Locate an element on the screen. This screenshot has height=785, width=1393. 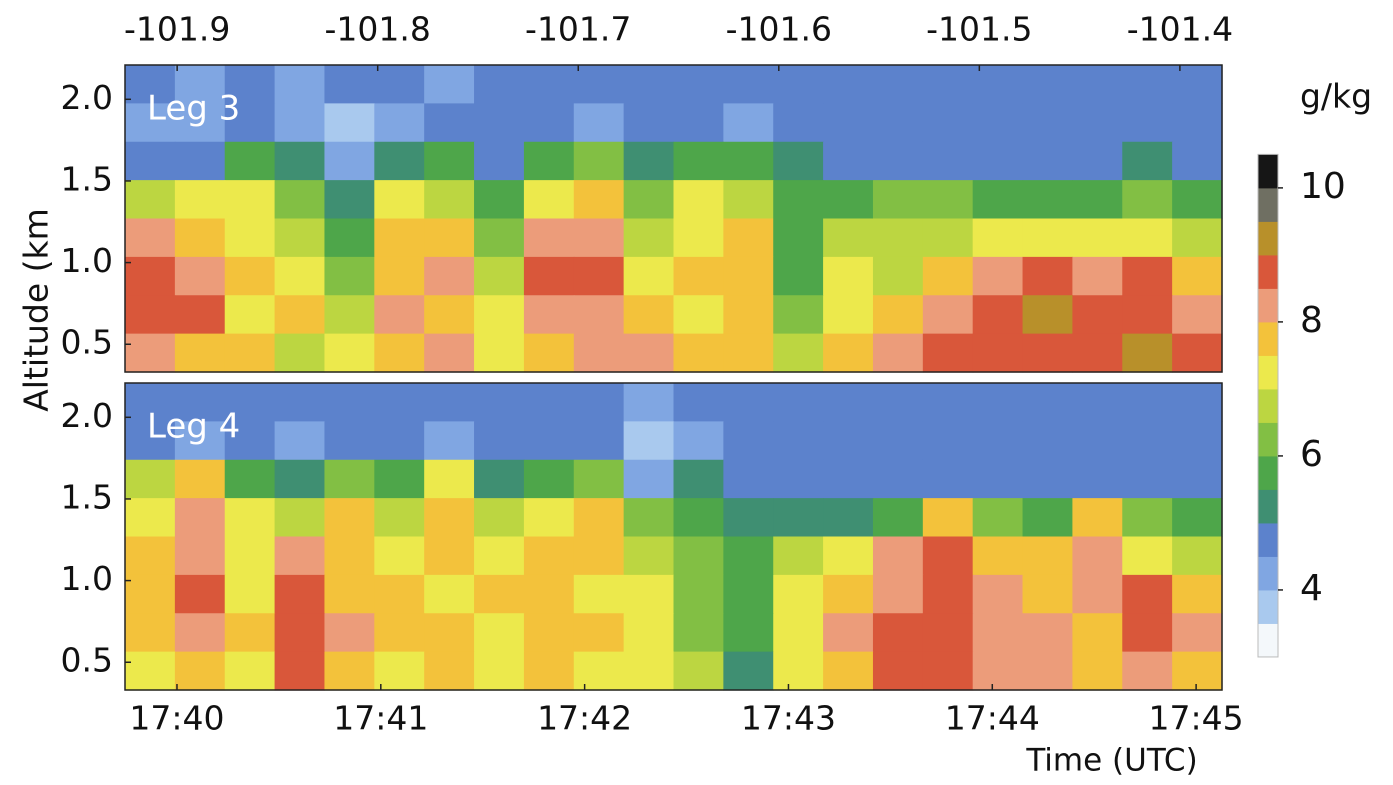
panel-label: Leg 3 is located at coordinates (193, 109).